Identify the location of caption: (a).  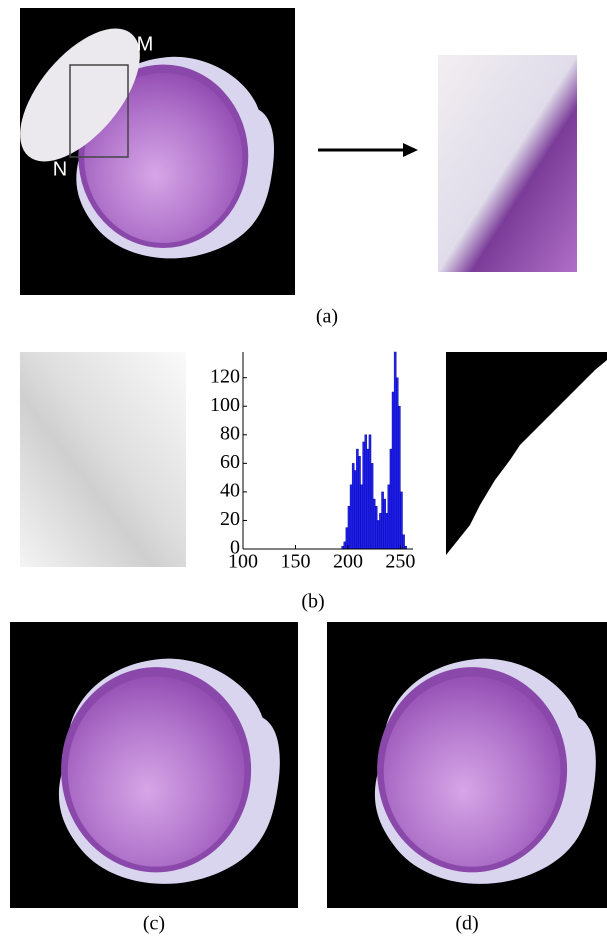
(327, 317).